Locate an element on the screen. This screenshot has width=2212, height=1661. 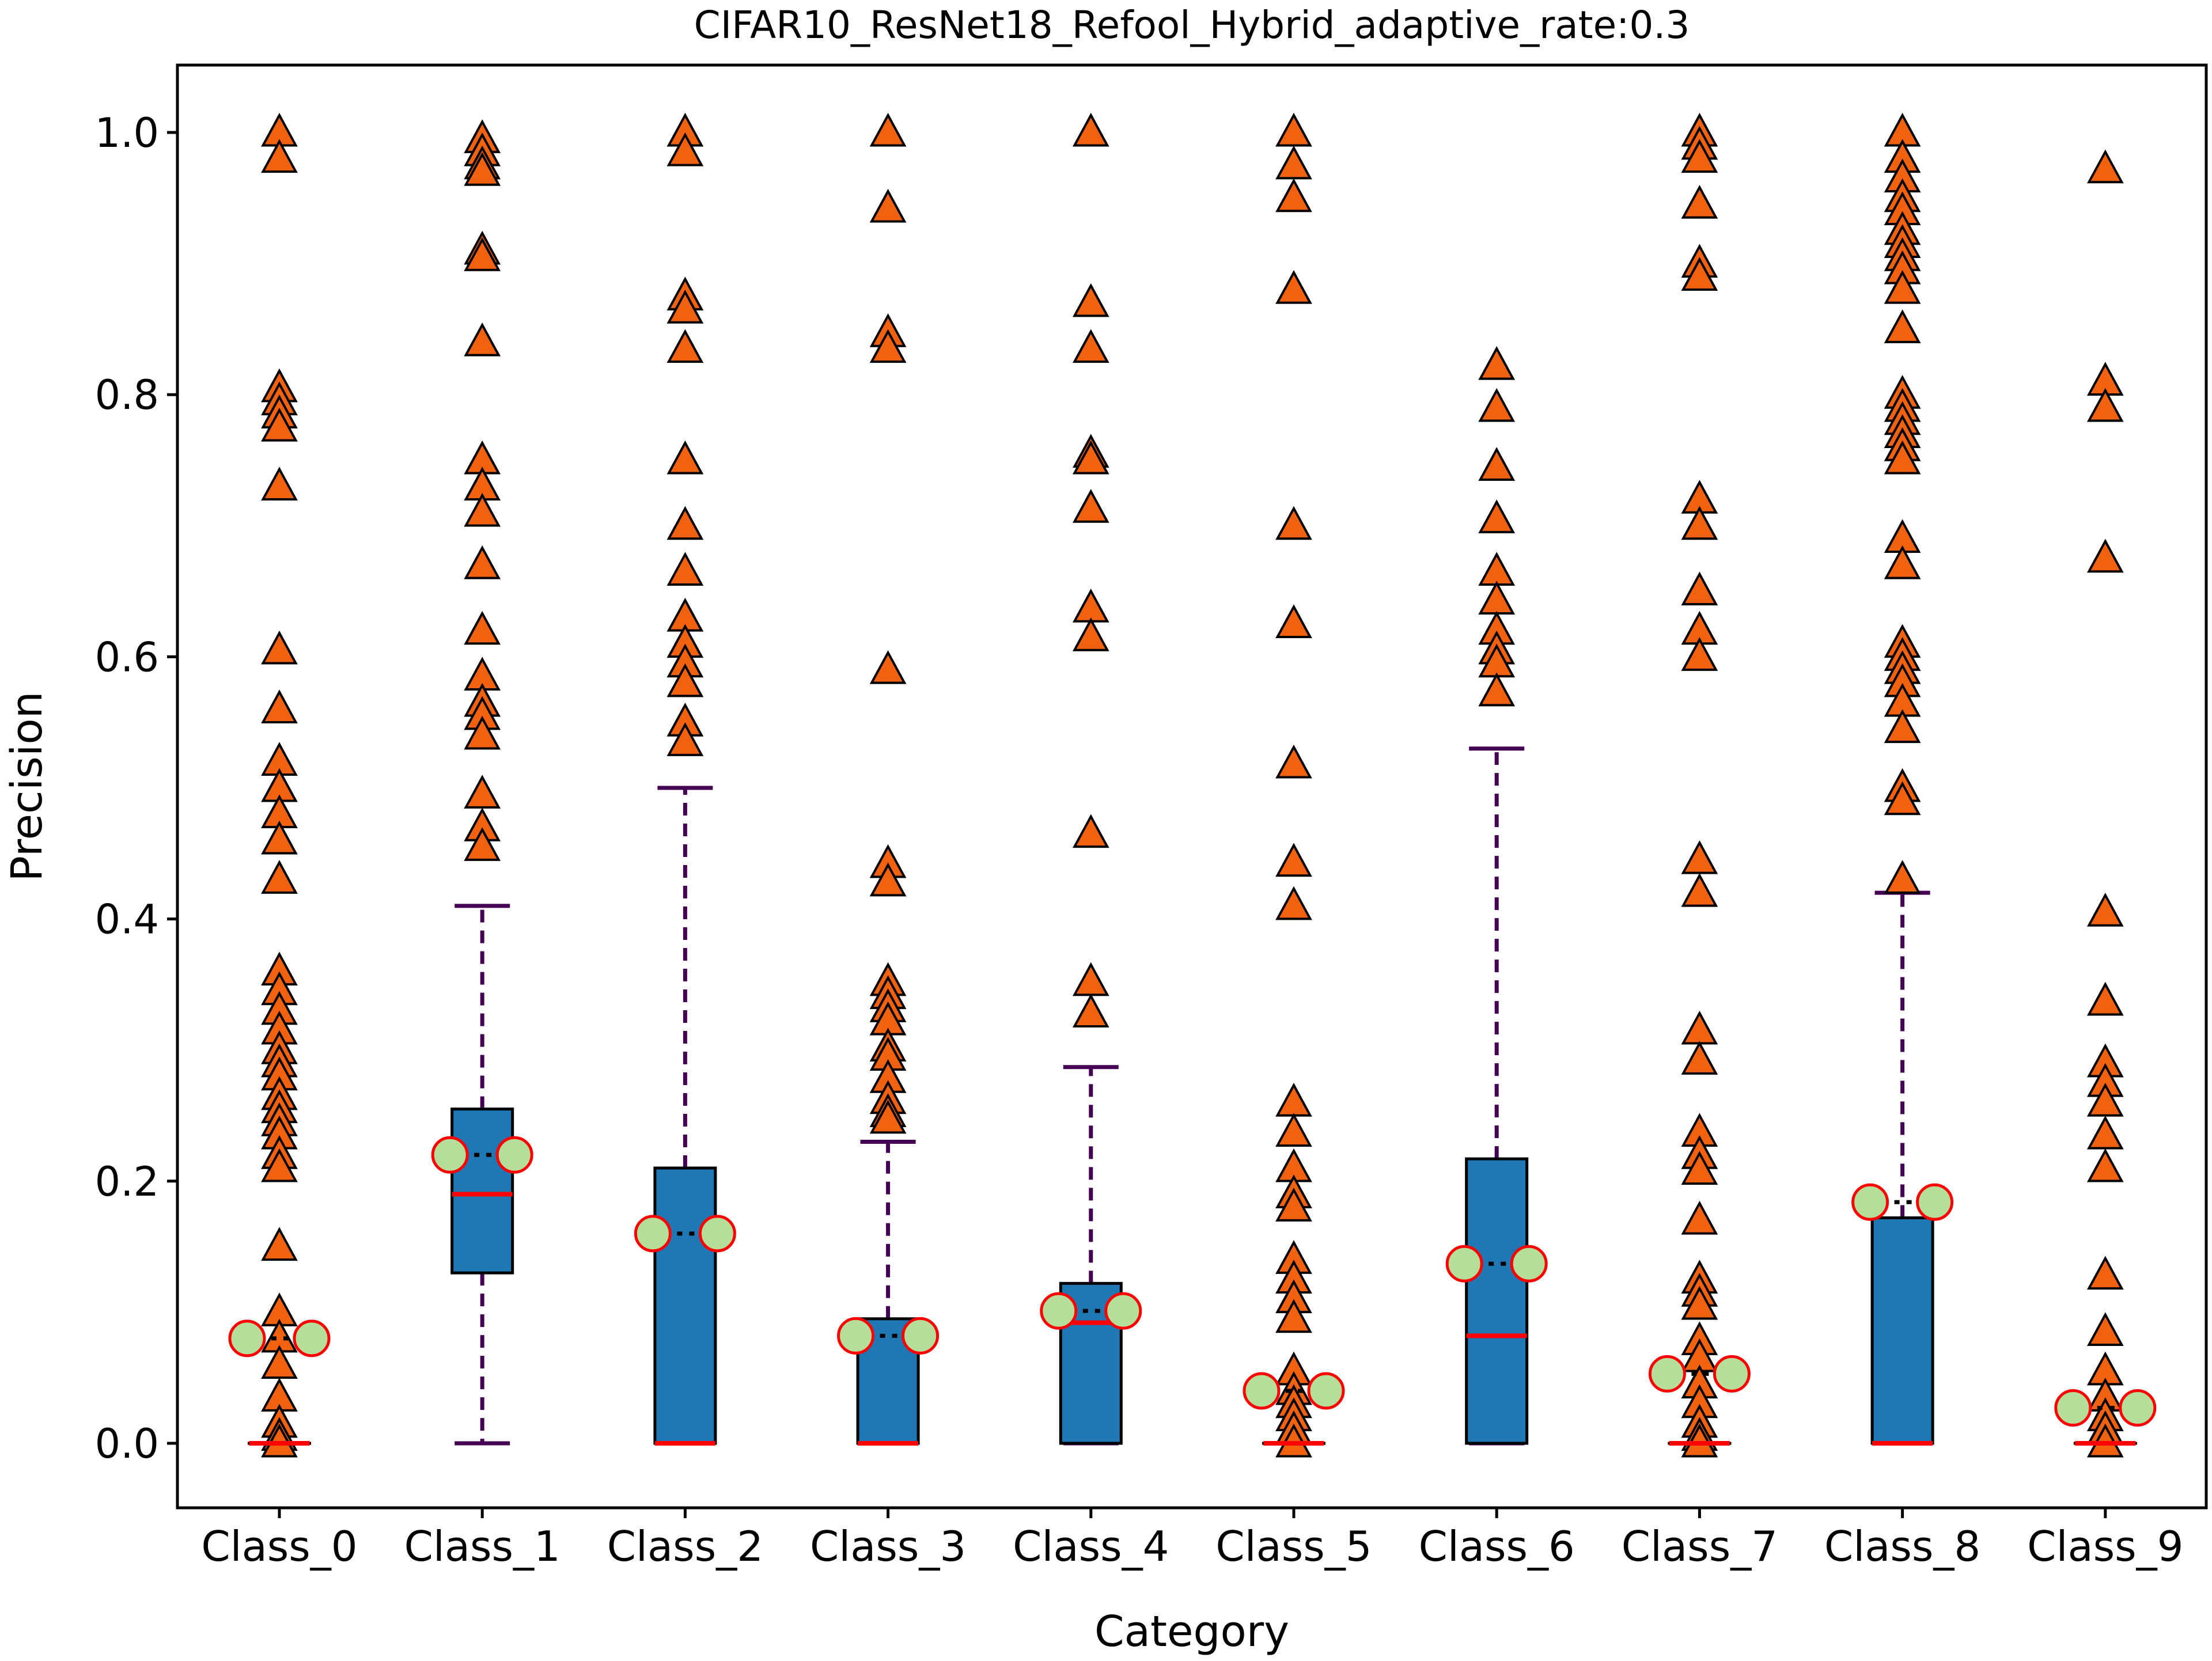
y-axis: 0.00.20.40.60.81.0 is located at coordinates (136, 788).